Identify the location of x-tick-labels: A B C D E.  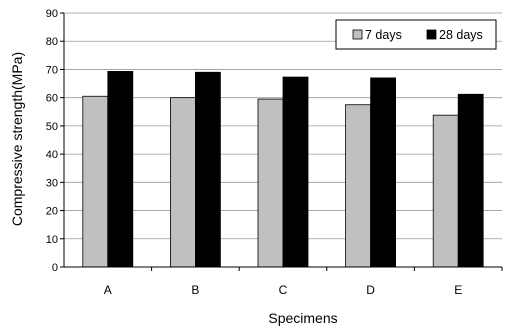
(283, 290).